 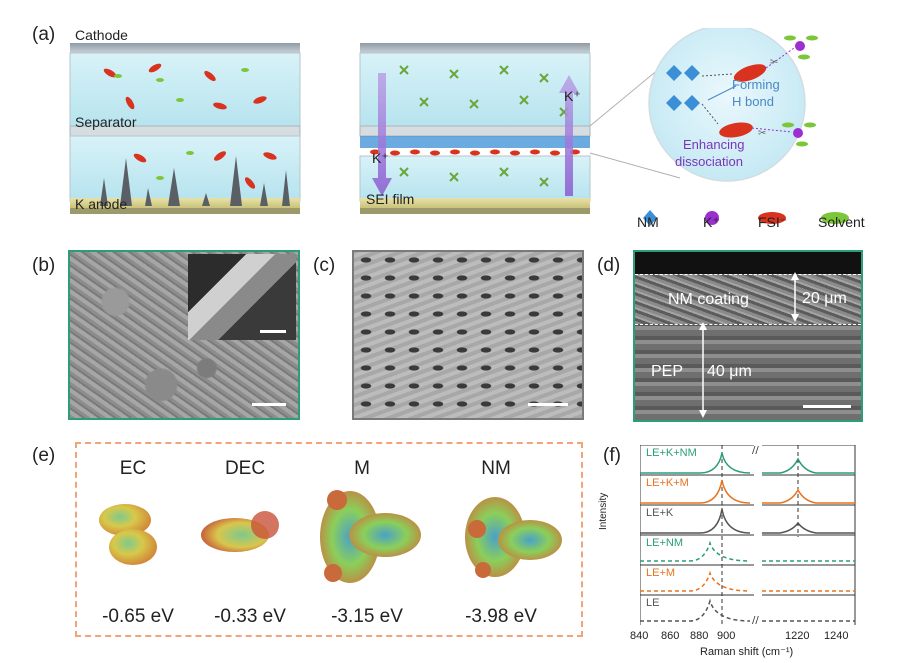 I want to click on series-le-nm-line, so click(x=747, y=551).